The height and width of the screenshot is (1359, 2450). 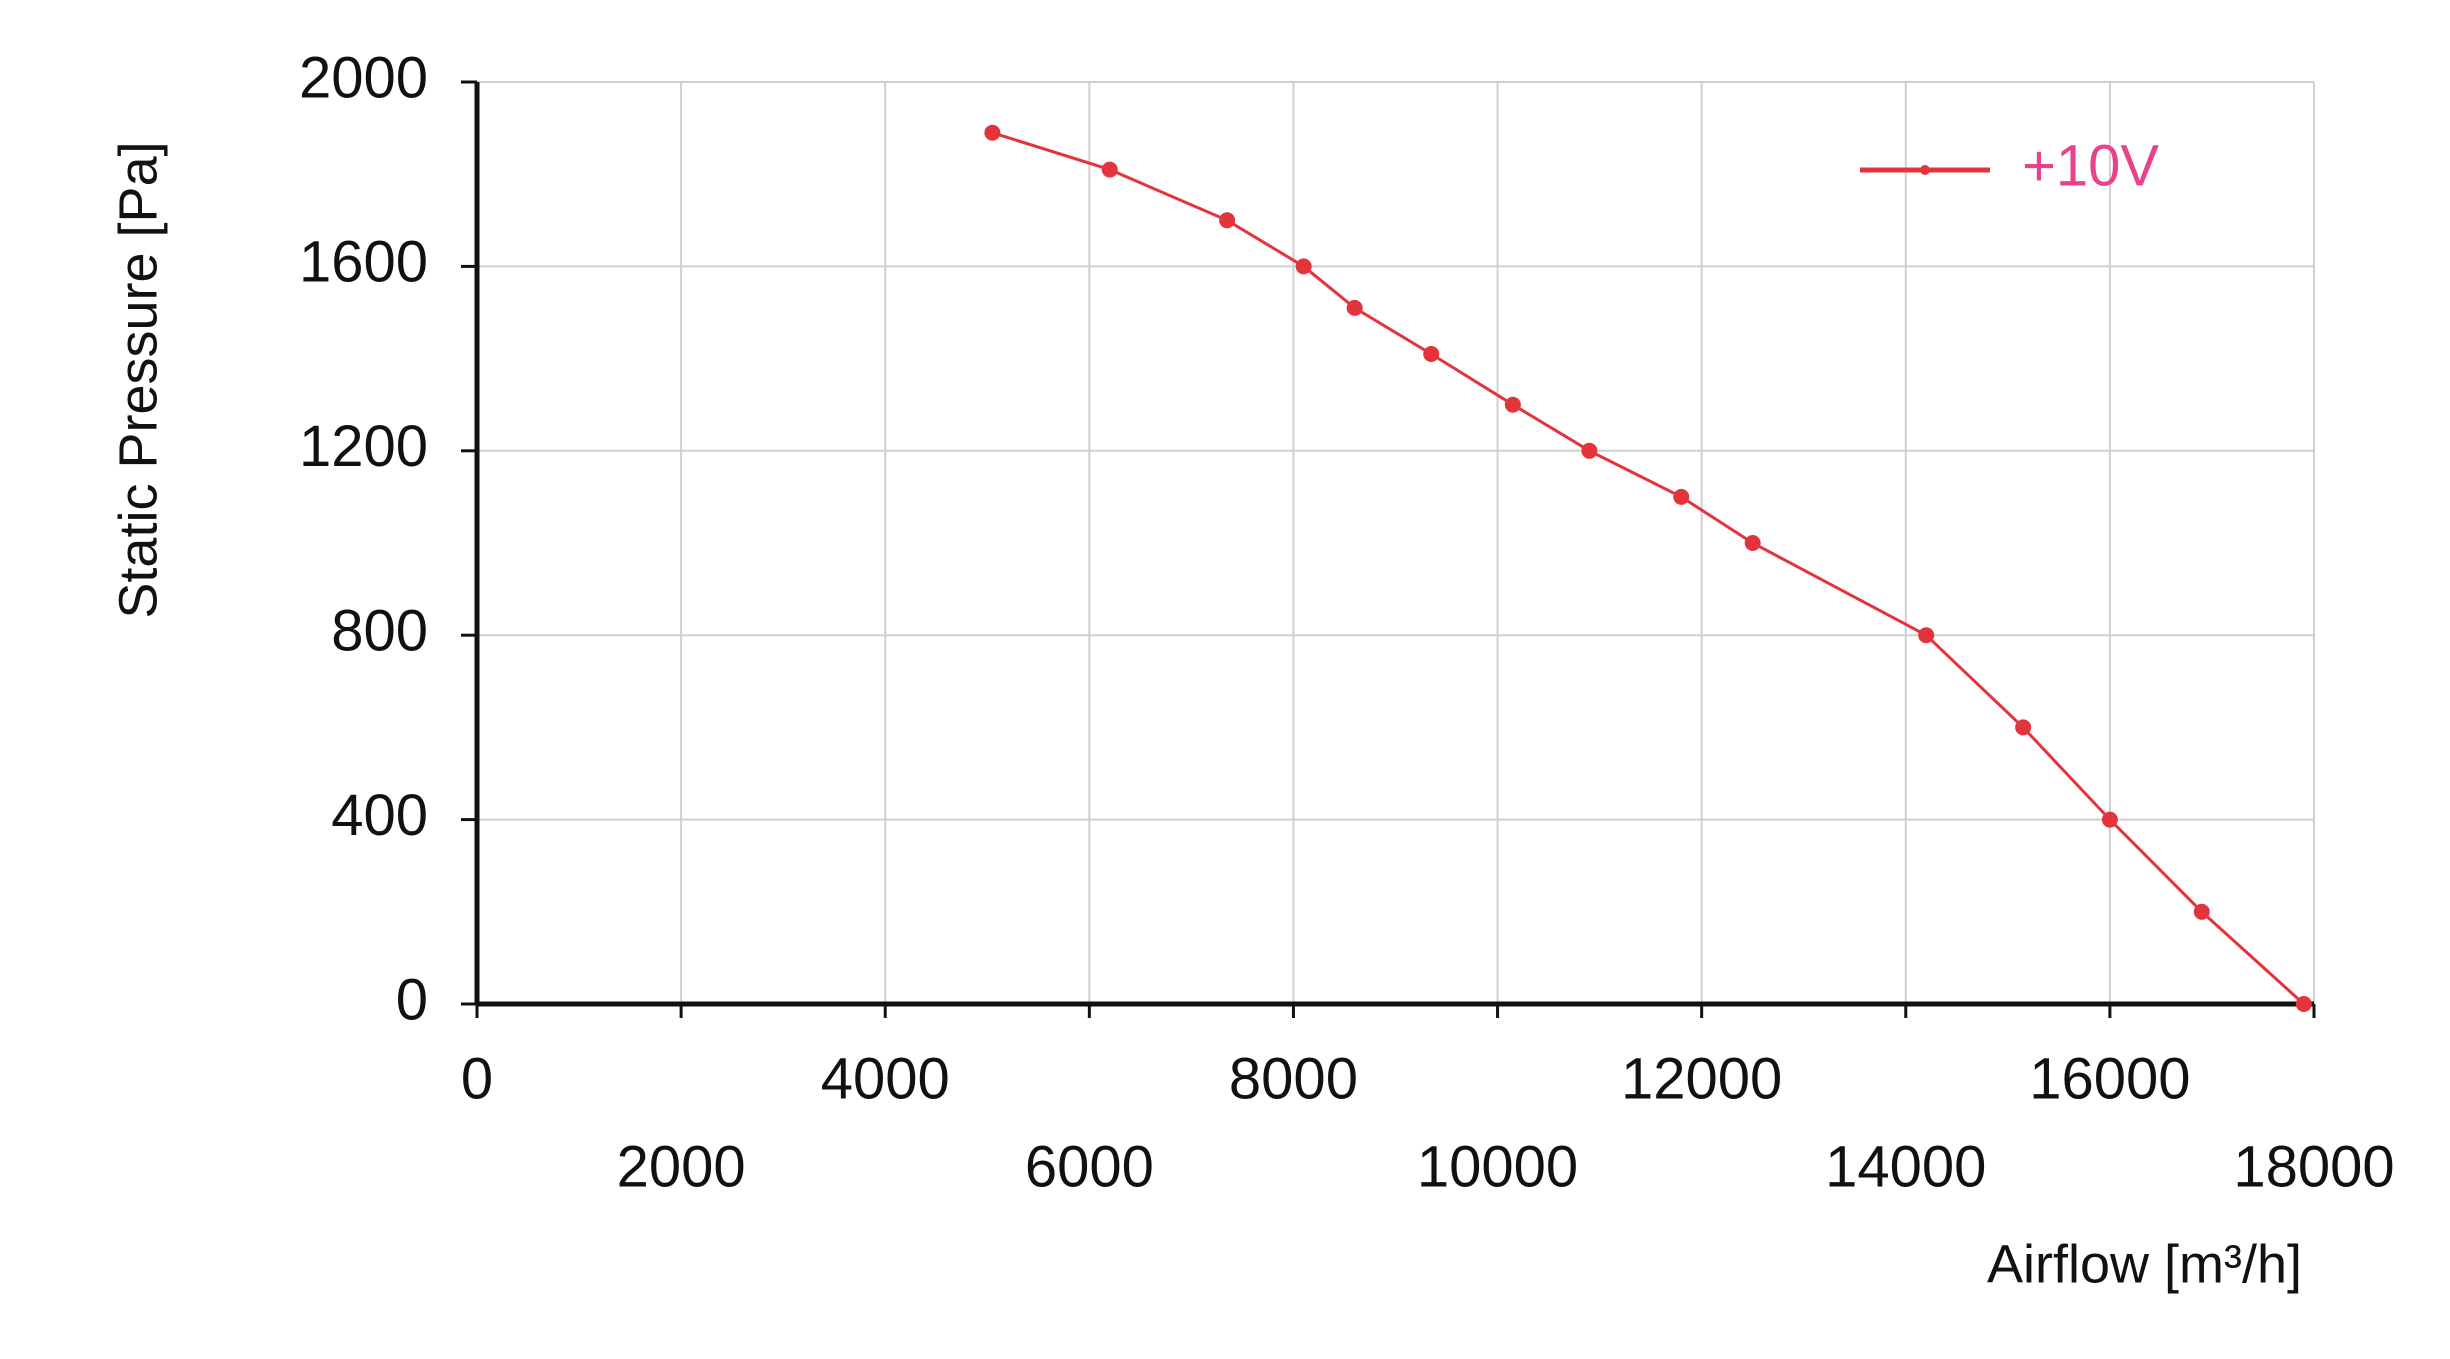 What do you see at coordinates (1089, 1166) in the screenshot?
I see `x-tick-label: 6000` at bounding box center [1089, 1166].